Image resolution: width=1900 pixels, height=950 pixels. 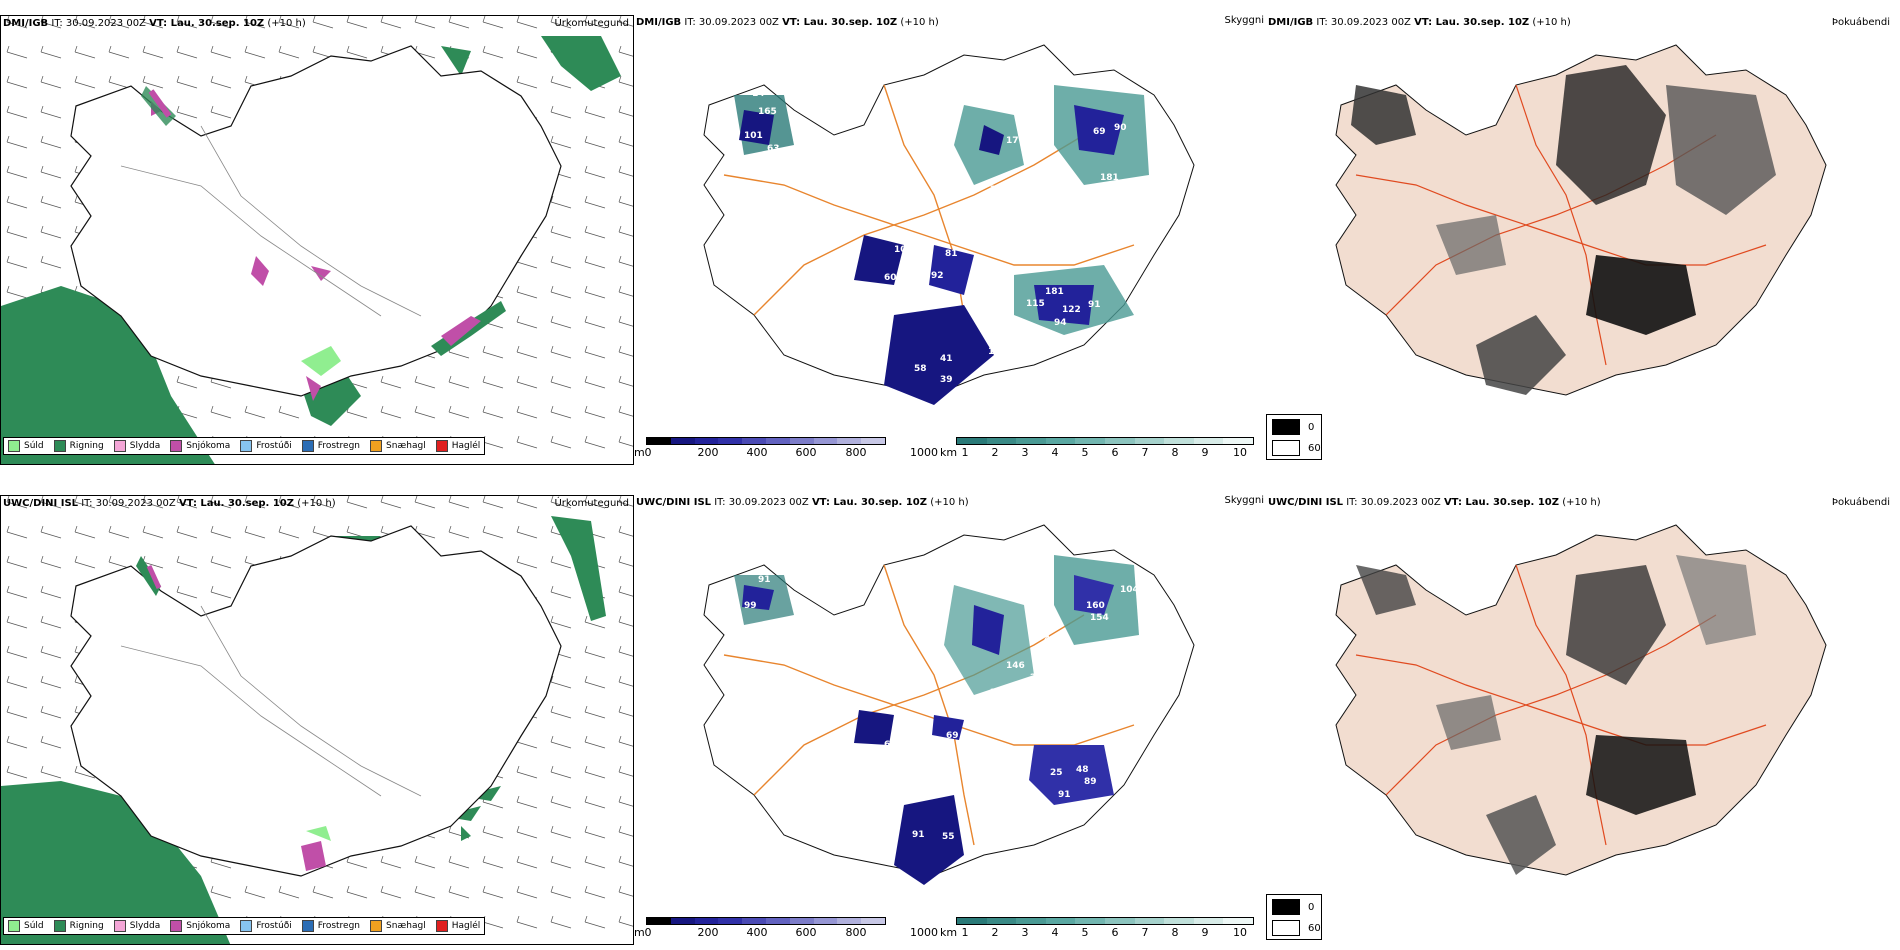 I want to click on ceiling-label: 48, so click(x=1082, y=770).